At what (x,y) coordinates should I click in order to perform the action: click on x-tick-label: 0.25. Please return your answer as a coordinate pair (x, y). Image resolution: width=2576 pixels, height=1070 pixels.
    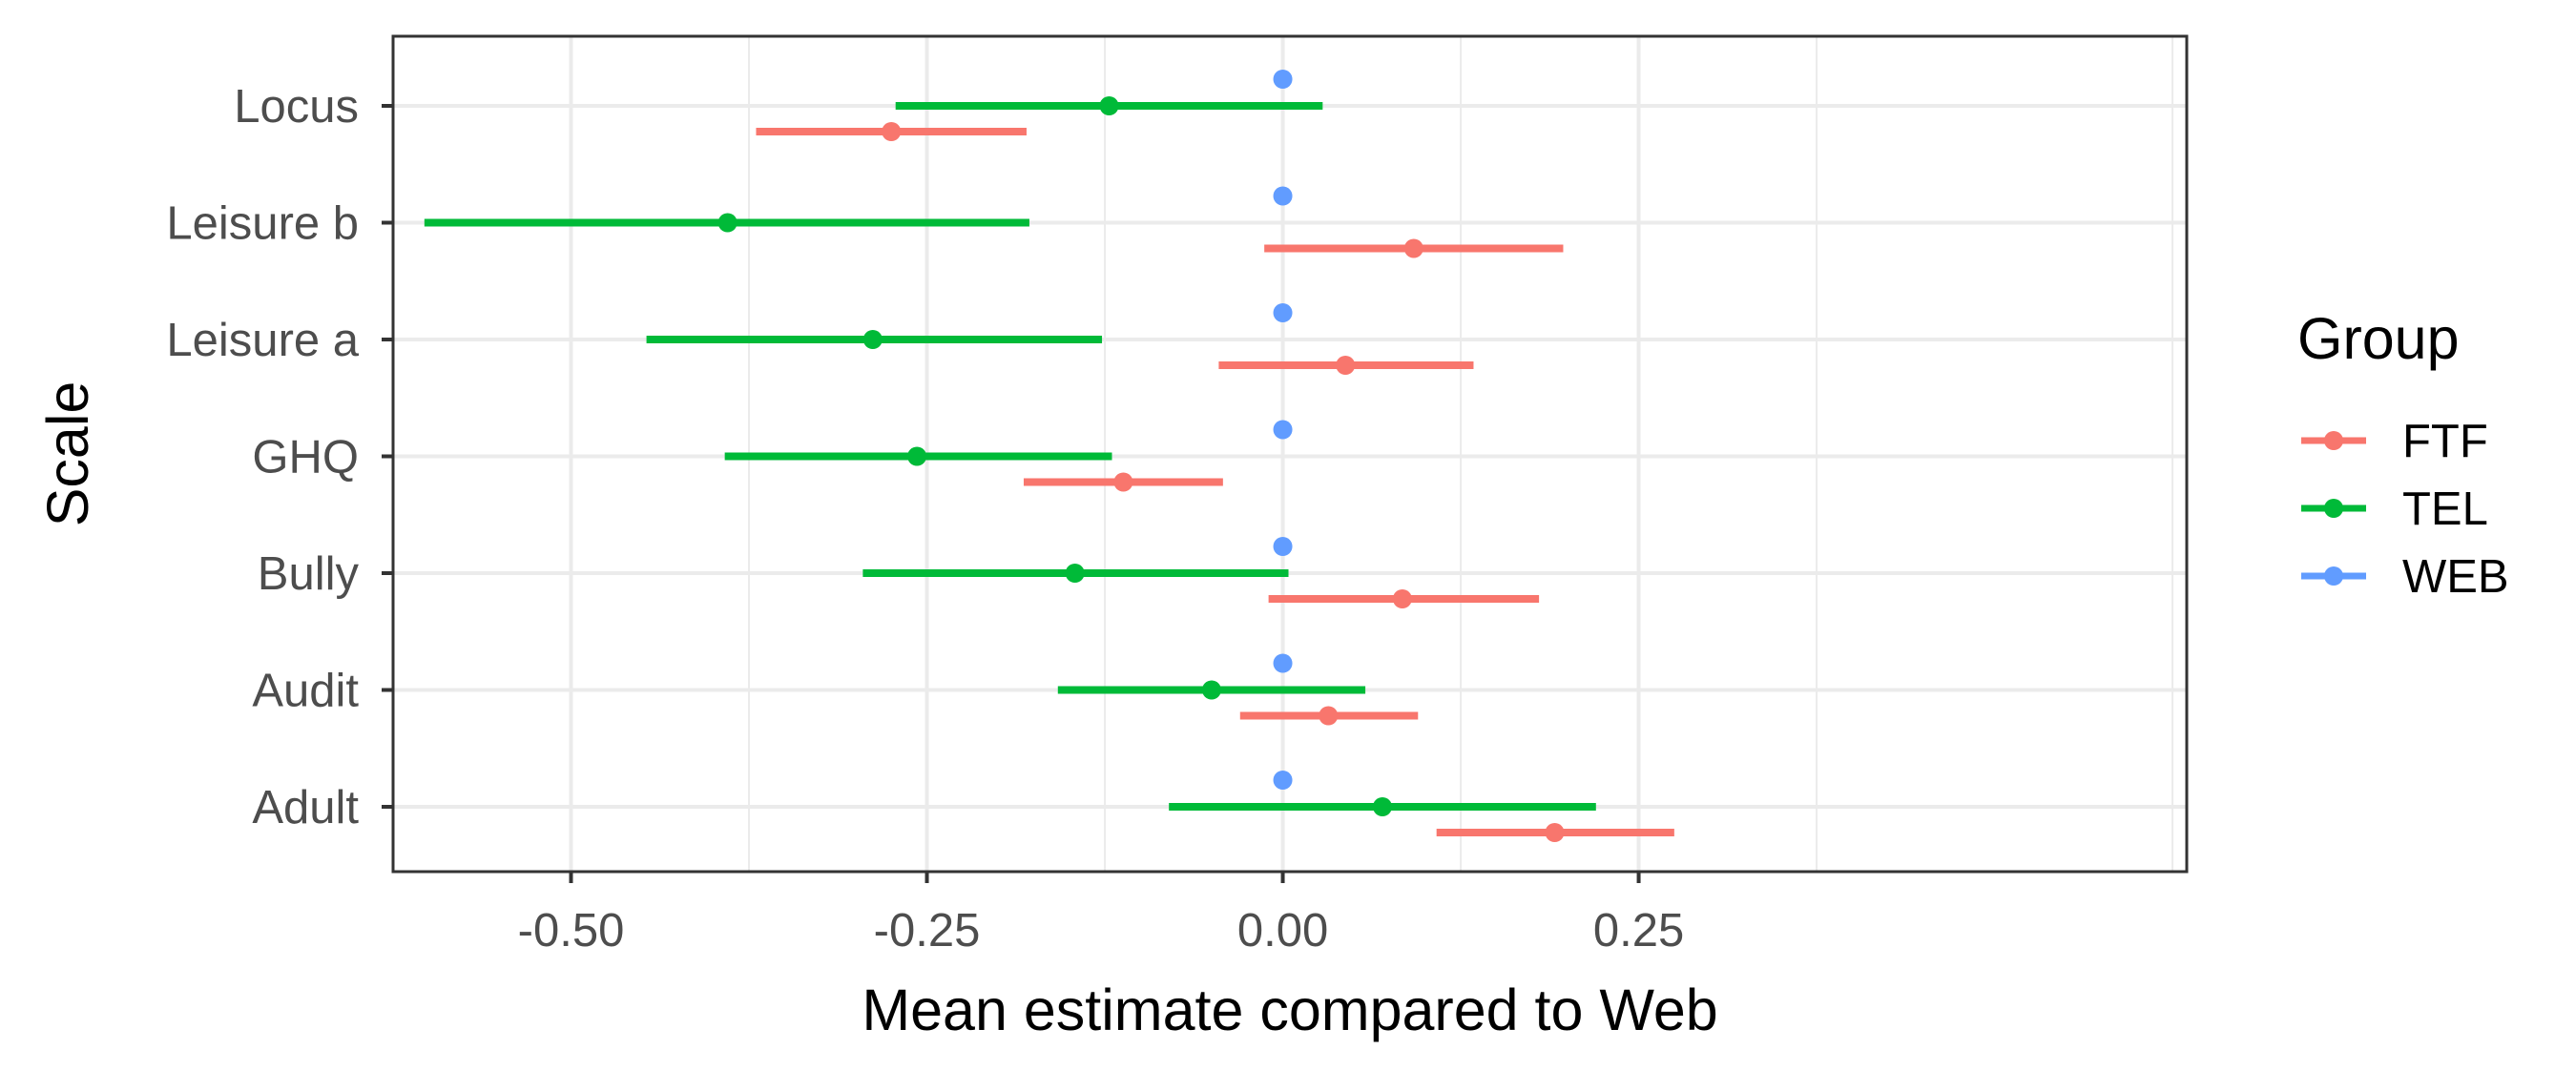
    Looking at the image, I should click on (1638, 931).